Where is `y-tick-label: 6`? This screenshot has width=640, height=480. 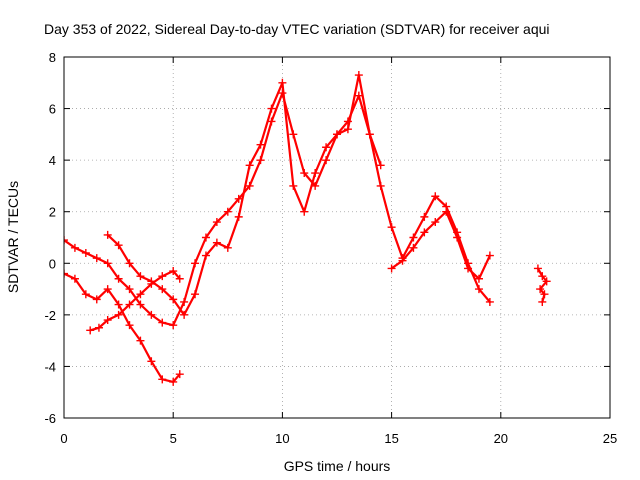 y-tick-label: 6 is located at coordinates (52, 109).